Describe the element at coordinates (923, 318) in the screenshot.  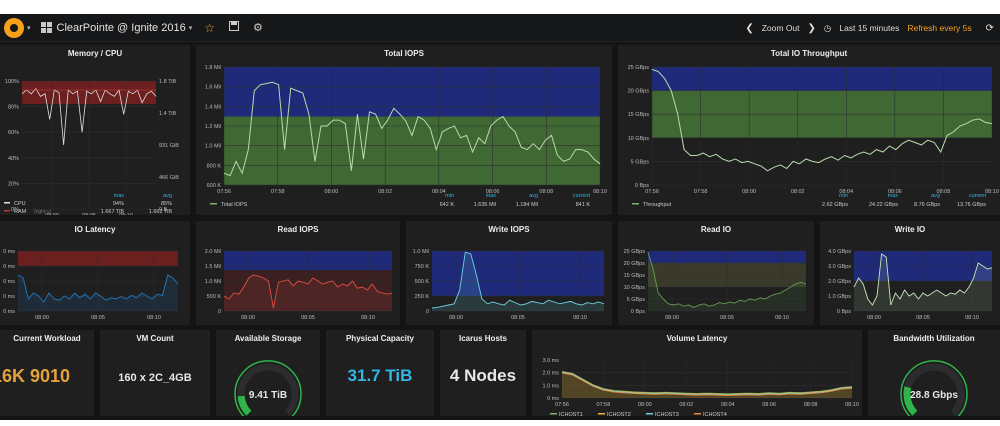
I see `x-tick-label: 08:05` at that location.